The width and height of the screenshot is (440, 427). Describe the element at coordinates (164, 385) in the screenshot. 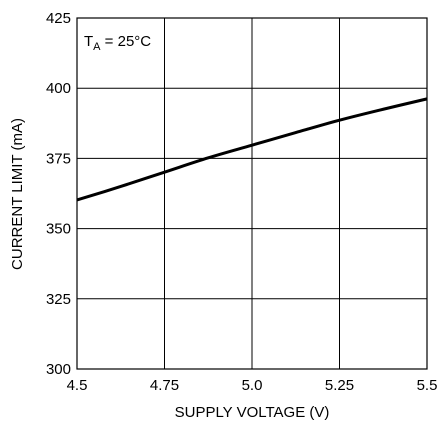

I see `x-tick-label-1: 4.75` at that location.